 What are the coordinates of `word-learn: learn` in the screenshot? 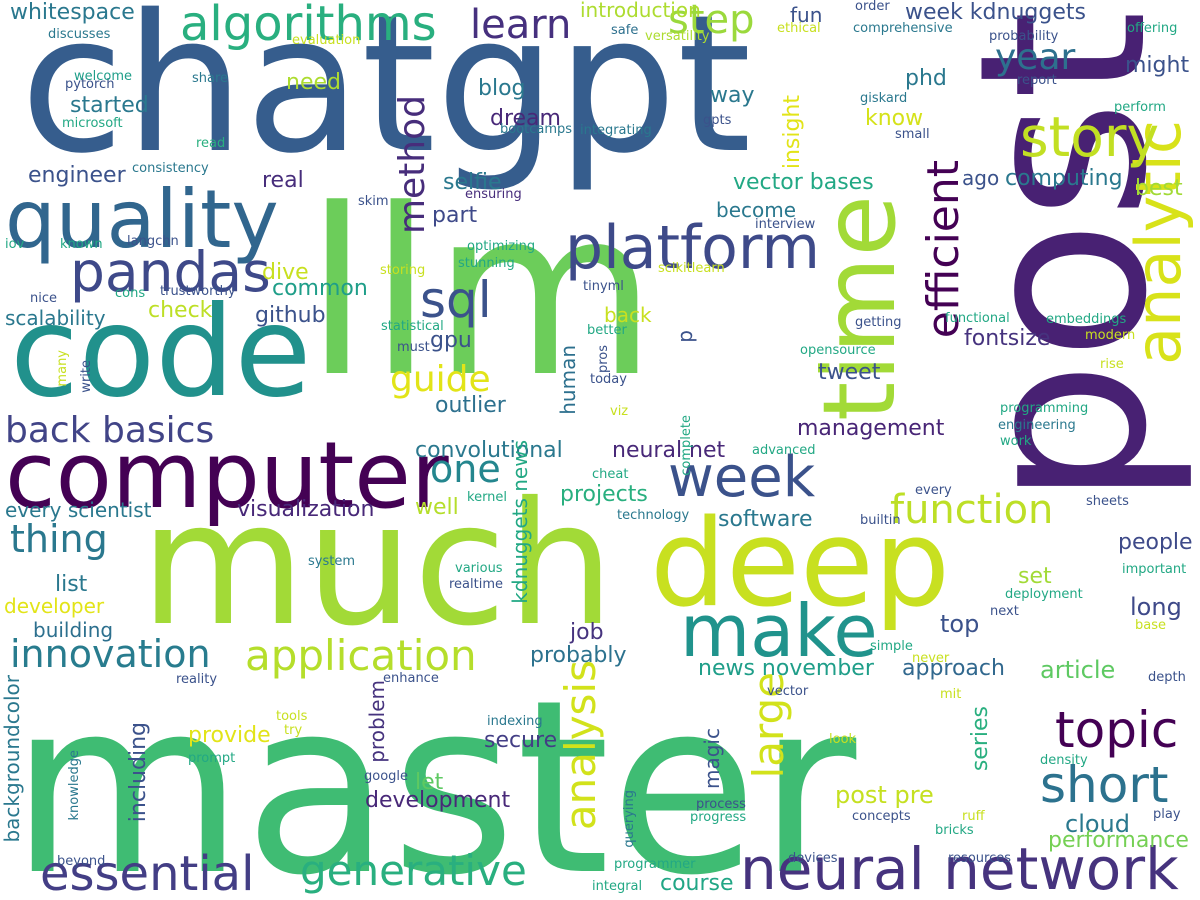 It's located at (521, 25).